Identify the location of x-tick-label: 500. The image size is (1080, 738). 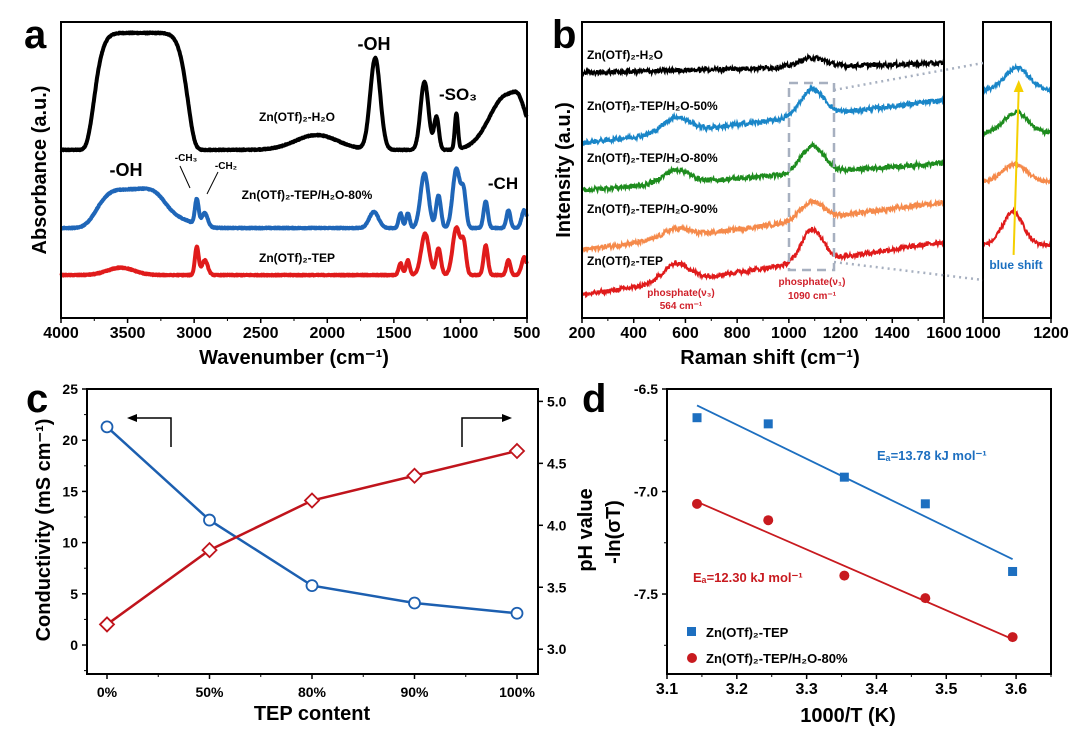
(527, 333).